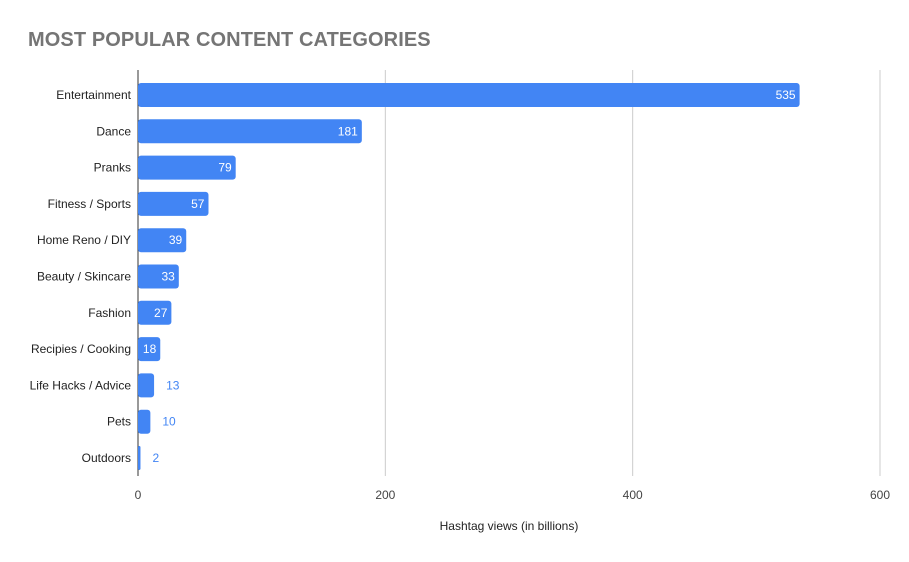 The height and width of the screenshot is (562, 909). Describe the element at coordinates (161, 313) in the screenshot. I see `data-label: 27` at that location.